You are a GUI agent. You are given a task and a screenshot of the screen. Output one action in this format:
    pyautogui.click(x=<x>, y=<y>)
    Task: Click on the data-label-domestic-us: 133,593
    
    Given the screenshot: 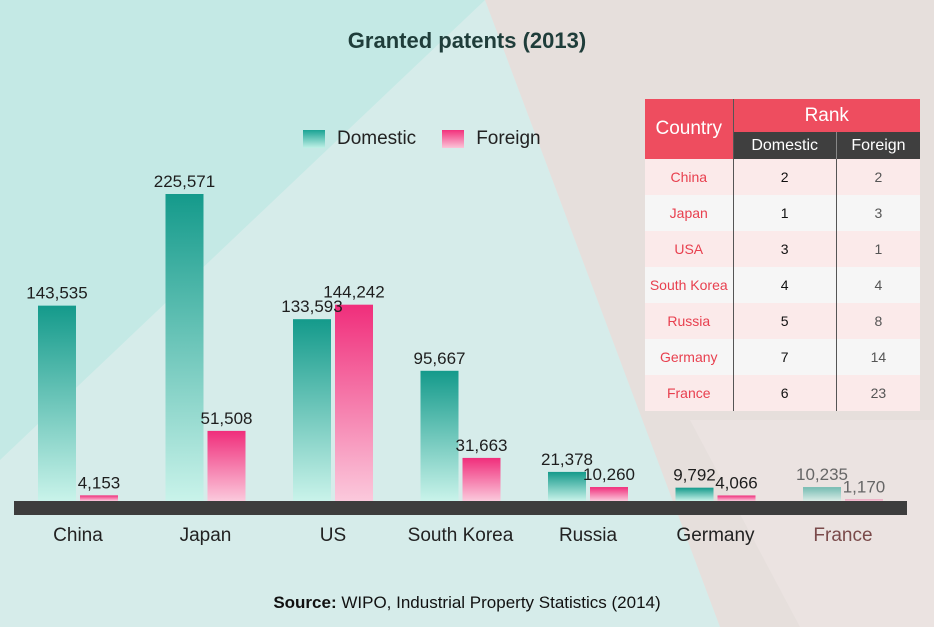 What is the action you would take?
    pyautogui.click(x=311, y=306)
    